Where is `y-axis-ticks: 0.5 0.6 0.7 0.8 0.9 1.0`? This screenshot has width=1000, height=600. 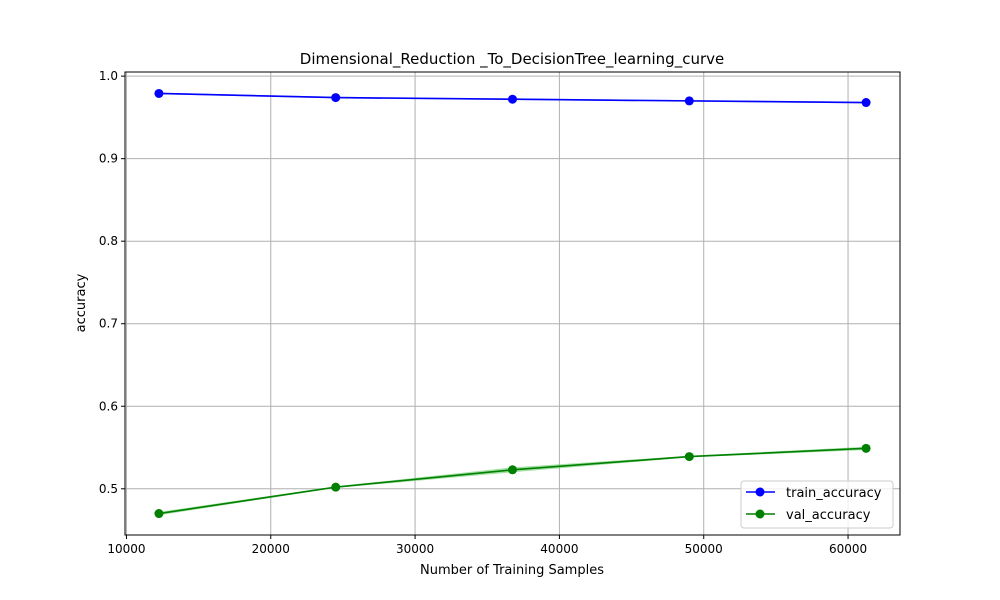
y-axis-ticks: 0.5 0.6 0.7 0.8 0.9 1.0 is located at coordinates (112, 282).